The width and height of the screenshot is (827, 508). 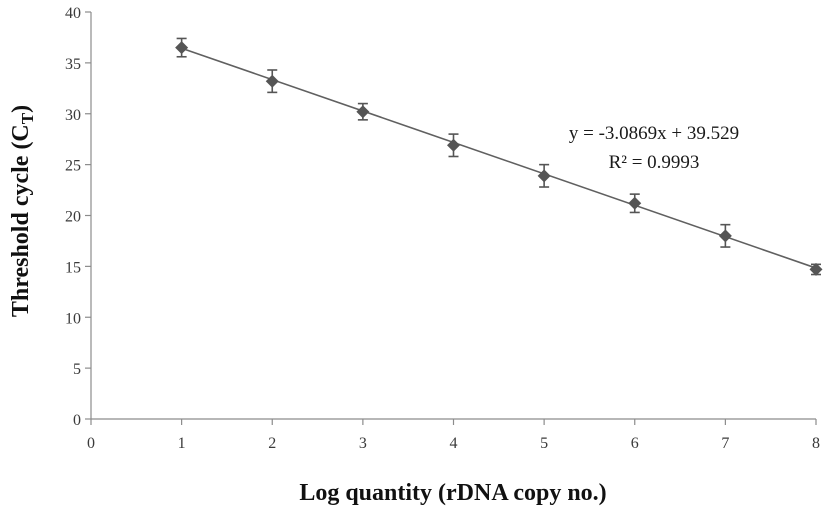 What do you see at coordinates (77, 420) in the screenshot?
I see `y-tick-label: 0` at bounding box center [77, 420].